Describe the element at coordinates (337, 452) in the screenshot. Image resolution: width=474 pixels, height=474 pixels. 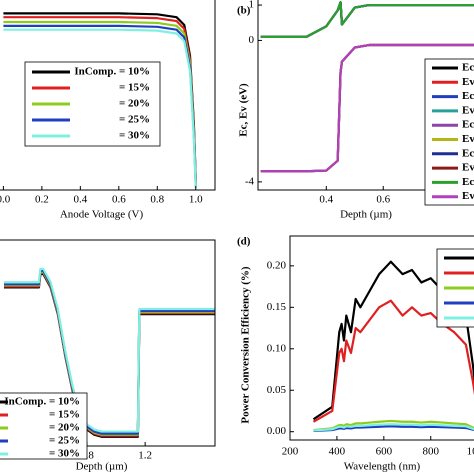
I see `x-tick-label: 400` at that location.